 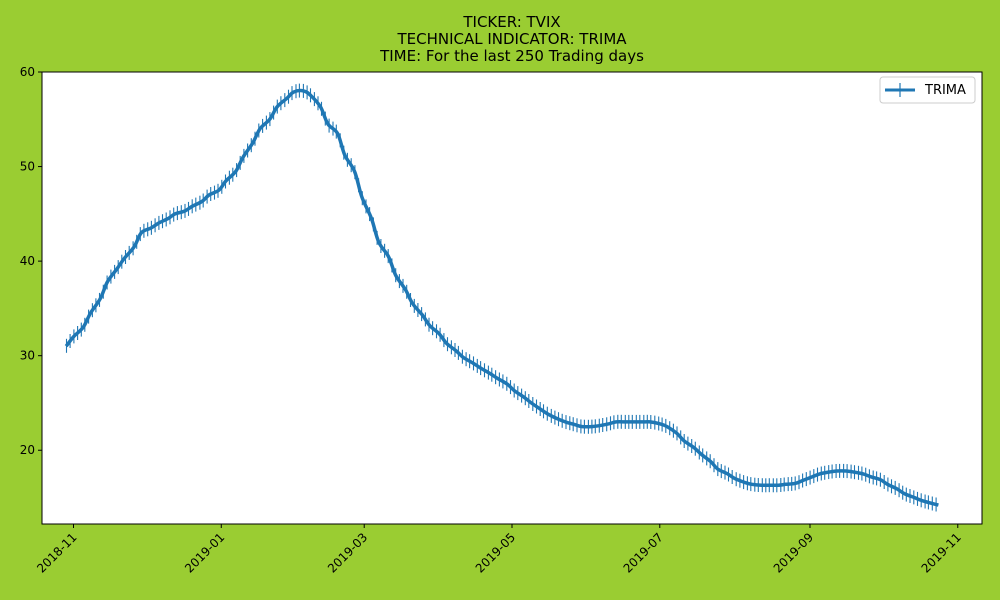 I want to click on y-tick-label-50: 50, so click(x=27, y=167).